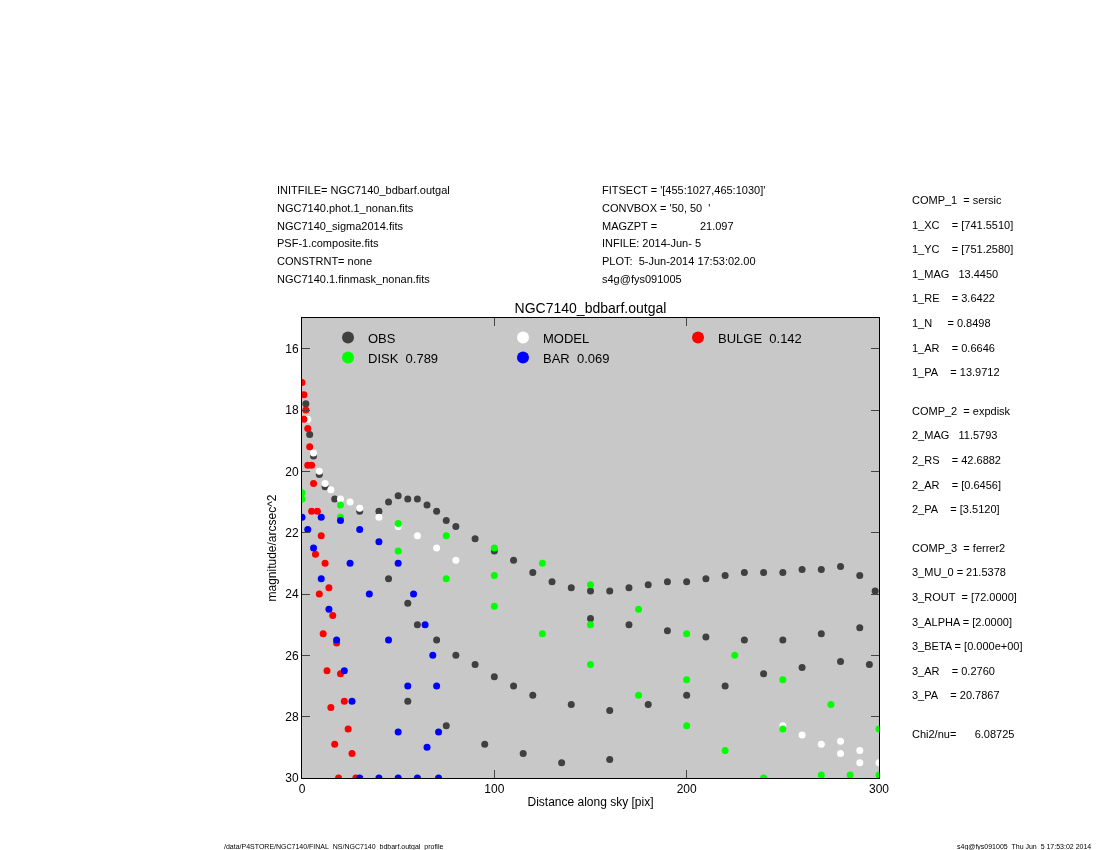 The image size is (1100, 850). I want to click on y-tick-label: 22, so click(292, 532).